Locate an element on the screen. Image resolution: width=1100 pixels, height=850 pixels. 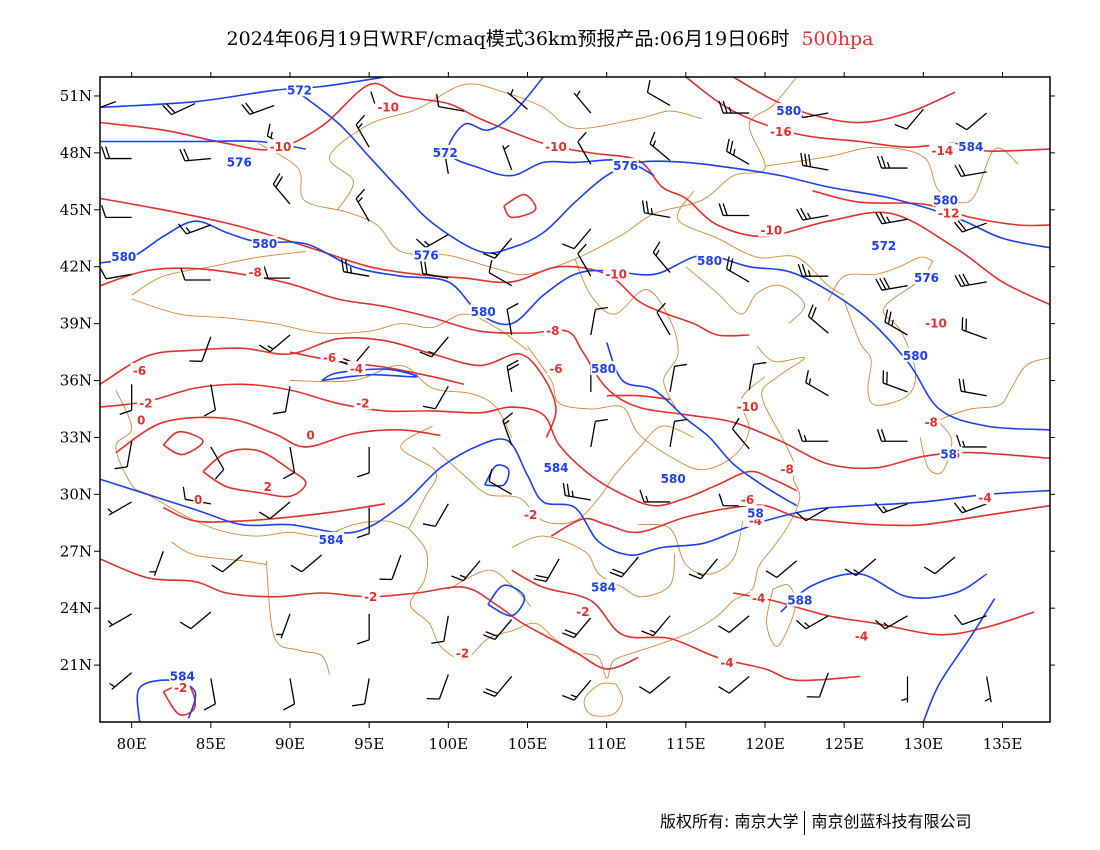
footer-divider is located at coordinates (805, 822).